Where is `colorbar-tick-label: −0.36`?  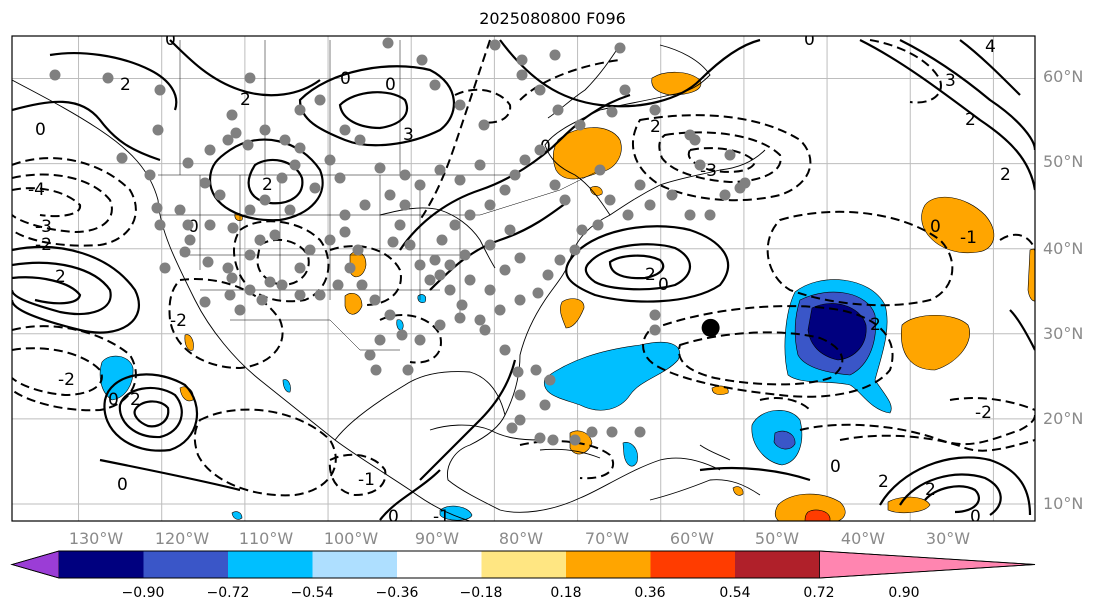 colorbar-tick-label: −0.36 is located at coordinates (397, 593).